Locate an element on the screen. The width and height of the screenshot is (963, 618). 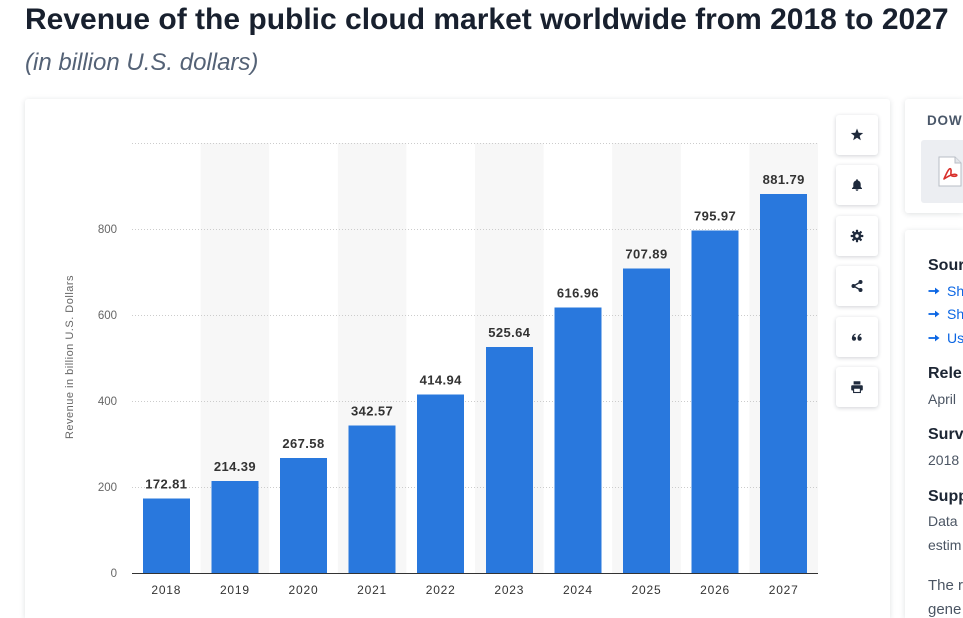
data-label-2022: 414.94 is located at coordinates (441, 380).